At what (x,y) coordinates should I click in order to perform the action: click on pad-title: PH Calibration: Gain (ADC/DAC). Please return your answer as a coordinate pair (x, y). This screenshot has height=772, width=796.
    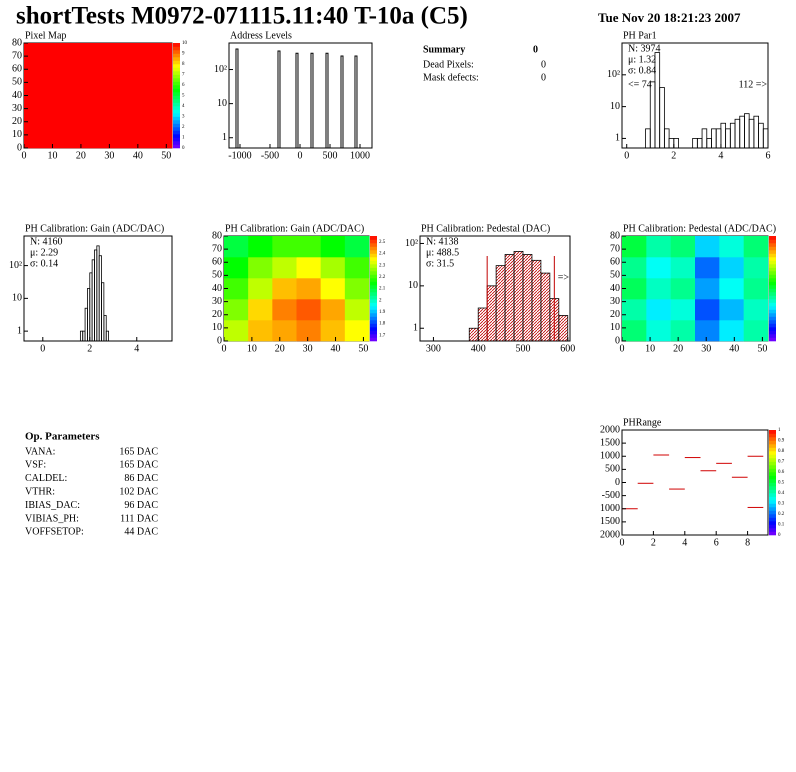
    Looking at the image, I should click on (94, 228).